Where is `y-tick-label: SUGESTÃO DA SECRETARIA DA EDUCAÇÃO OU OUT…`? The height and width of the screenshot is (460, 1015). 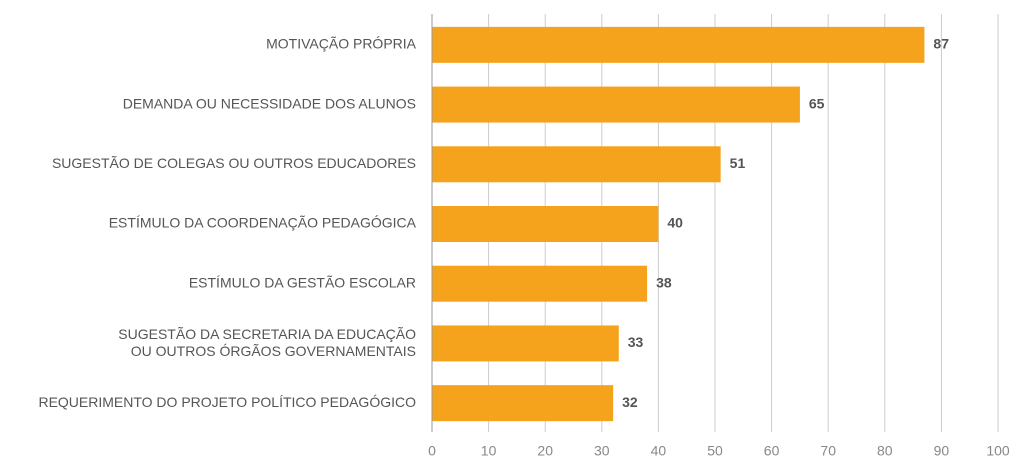
y-tick-label: SUGESTÃO DA SECRETARIA DA EDUCAÇÃO OU OUT… is located at coordinates (267, 342).